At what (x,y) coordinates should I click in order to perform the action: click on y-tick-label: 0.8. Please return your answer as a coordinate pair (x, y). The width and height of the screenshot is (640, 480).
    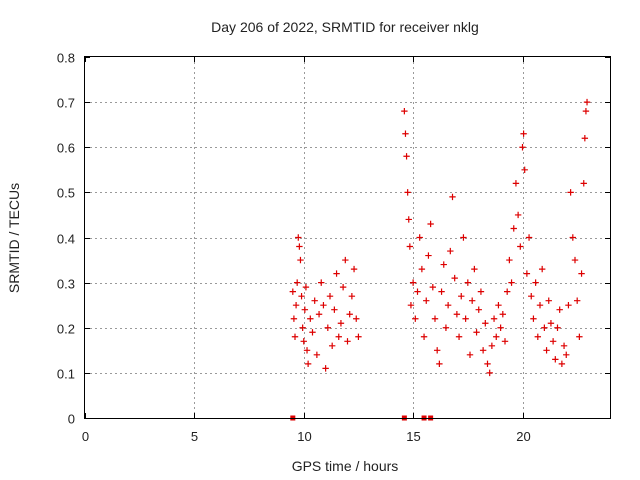
    Looking at the image, I should click on (66, 58).